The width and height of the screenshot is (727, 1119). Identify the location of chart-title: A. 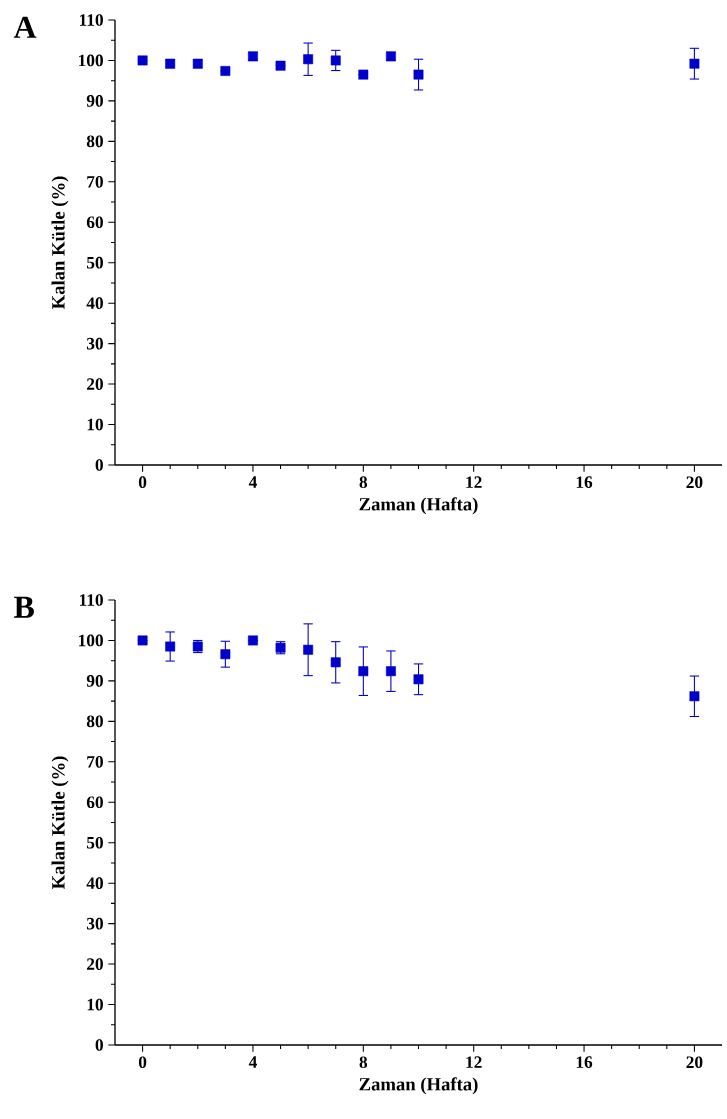
(25, 27).